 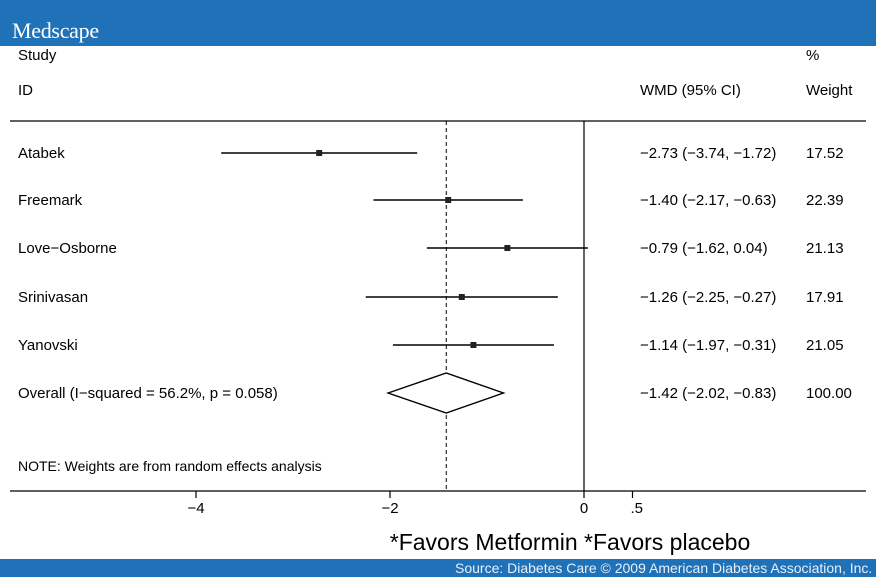 I want to click on overall-diamond, so click(x=445, y=393).